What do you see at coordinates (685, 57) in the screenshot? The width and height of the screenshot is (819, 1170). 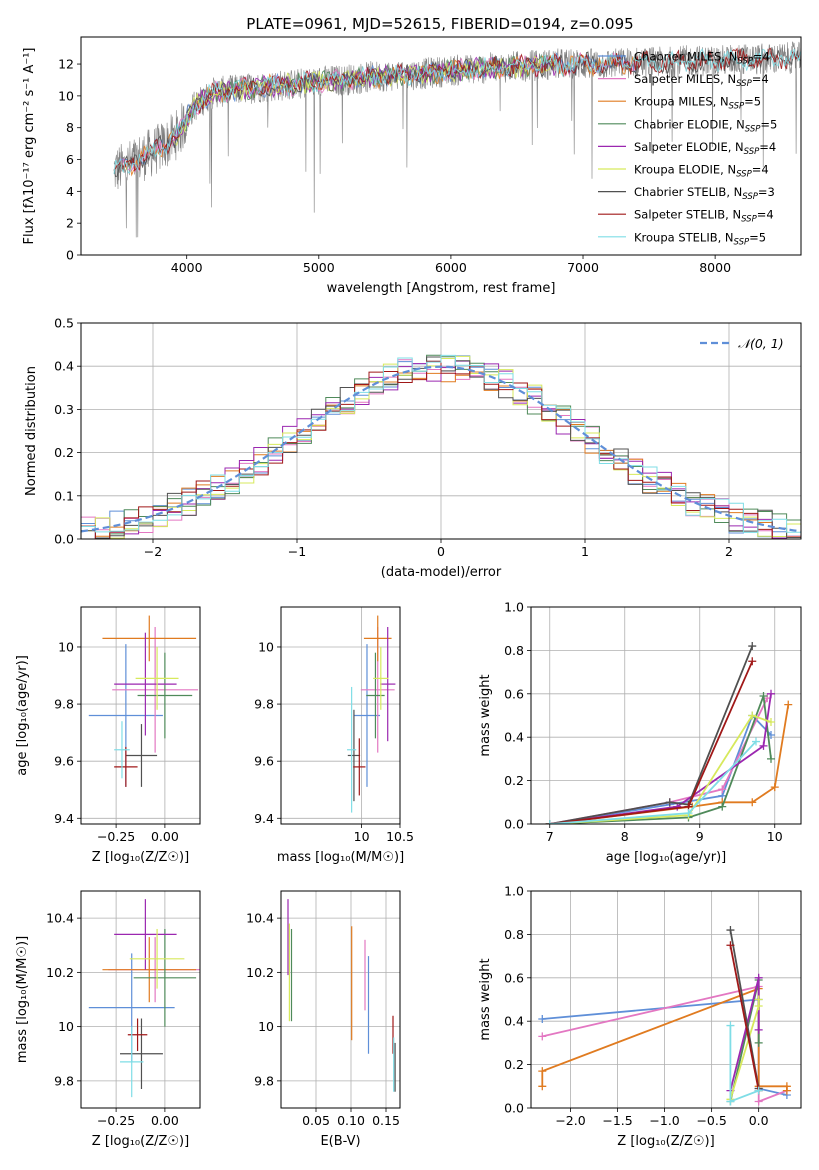 I see `legend-entry-main: Chabrier MILES, N` at bounding box center [685, 57].